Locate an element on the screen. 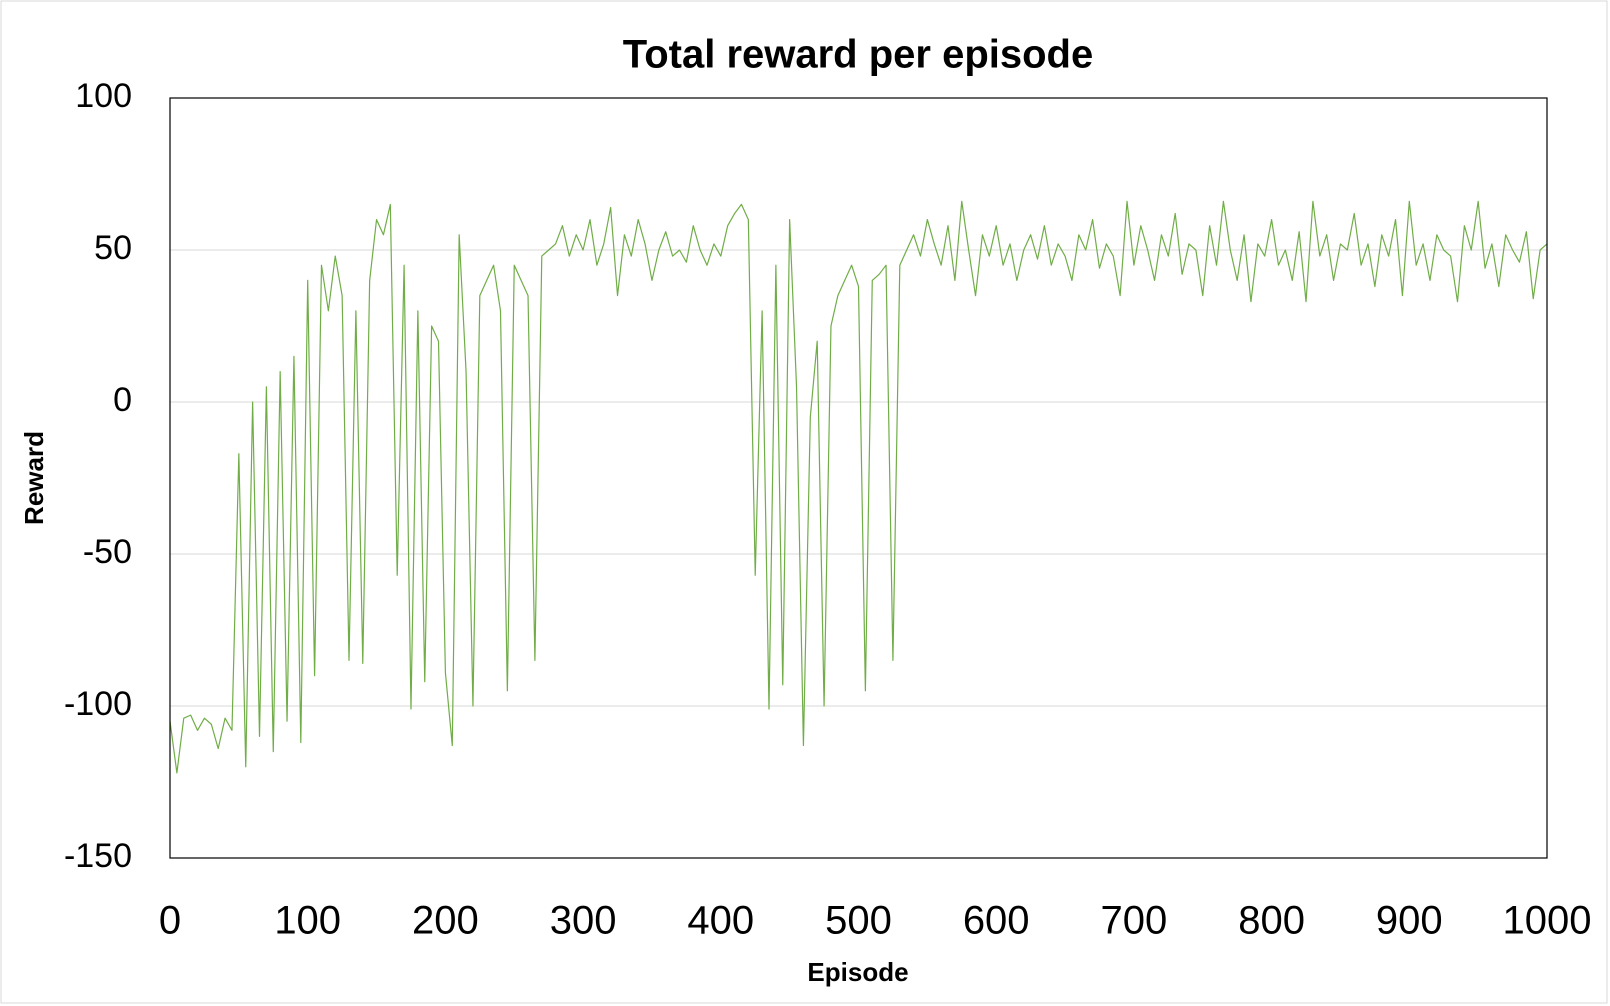  y-tick-label: -100 is located at coordinates (98, 704).